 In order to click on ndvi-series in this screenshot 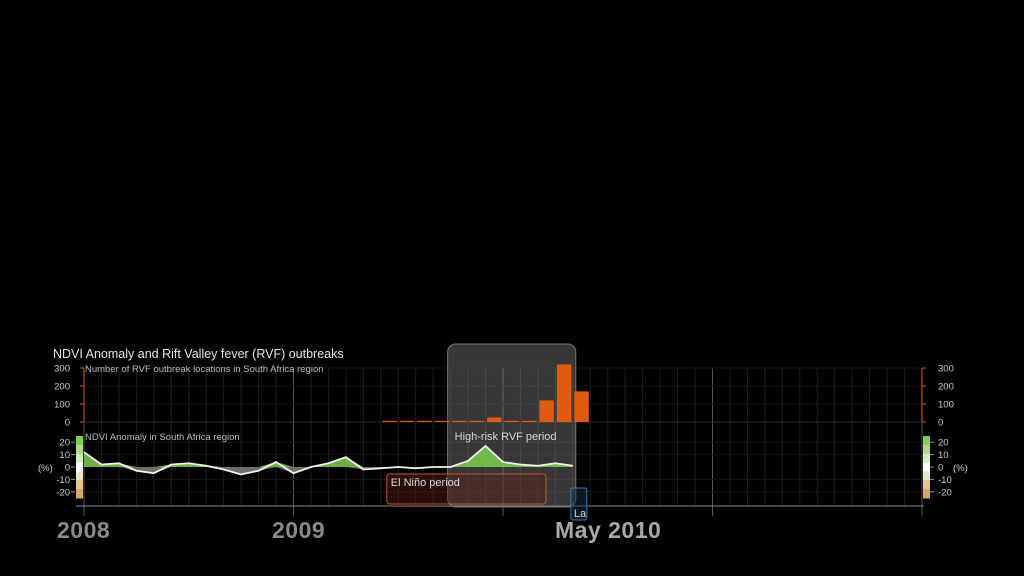, I will do `click(328, 460)`.